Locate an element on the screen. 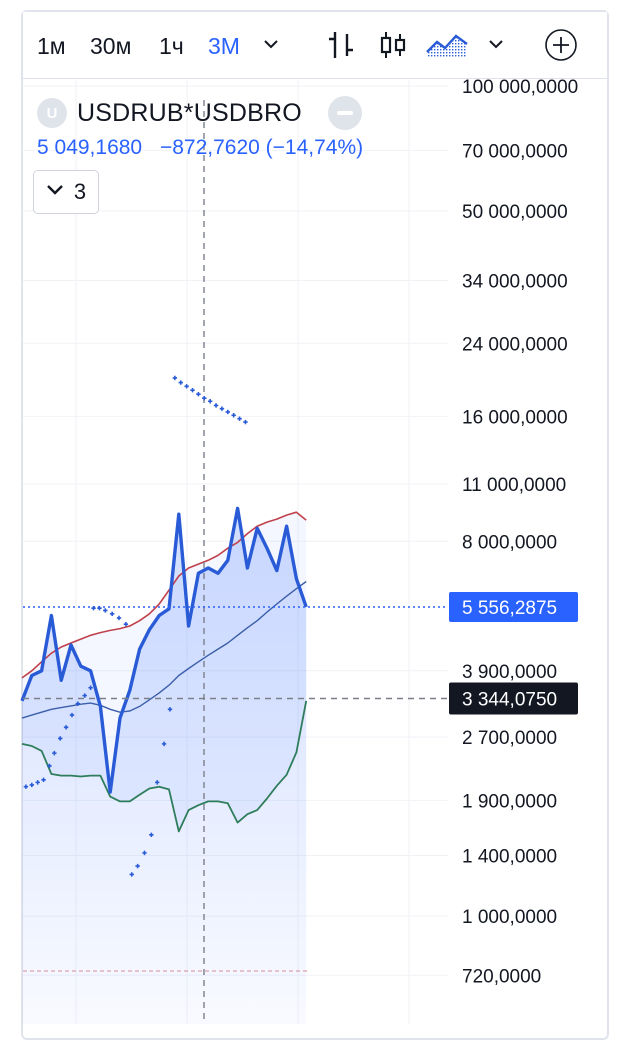 This screenshot has width=636, height=1040. last-price: 5 049,1680 is located at coordinates (90, 147).